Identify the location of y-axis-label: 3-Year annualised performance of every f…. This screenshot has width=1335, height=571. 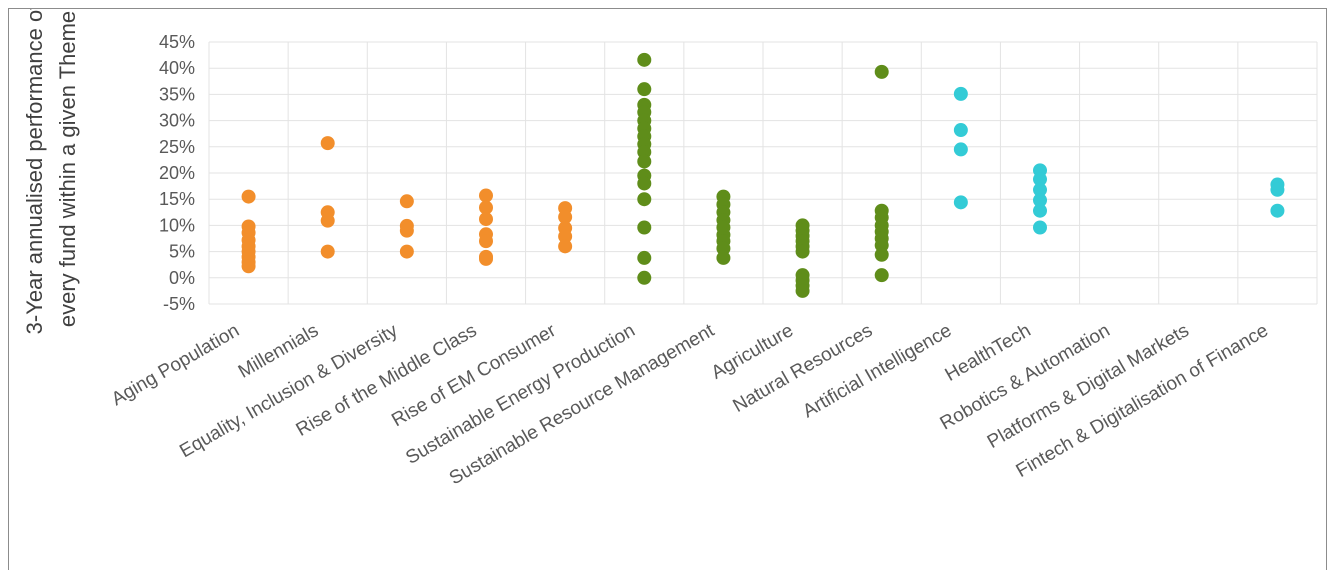
(51, 171).